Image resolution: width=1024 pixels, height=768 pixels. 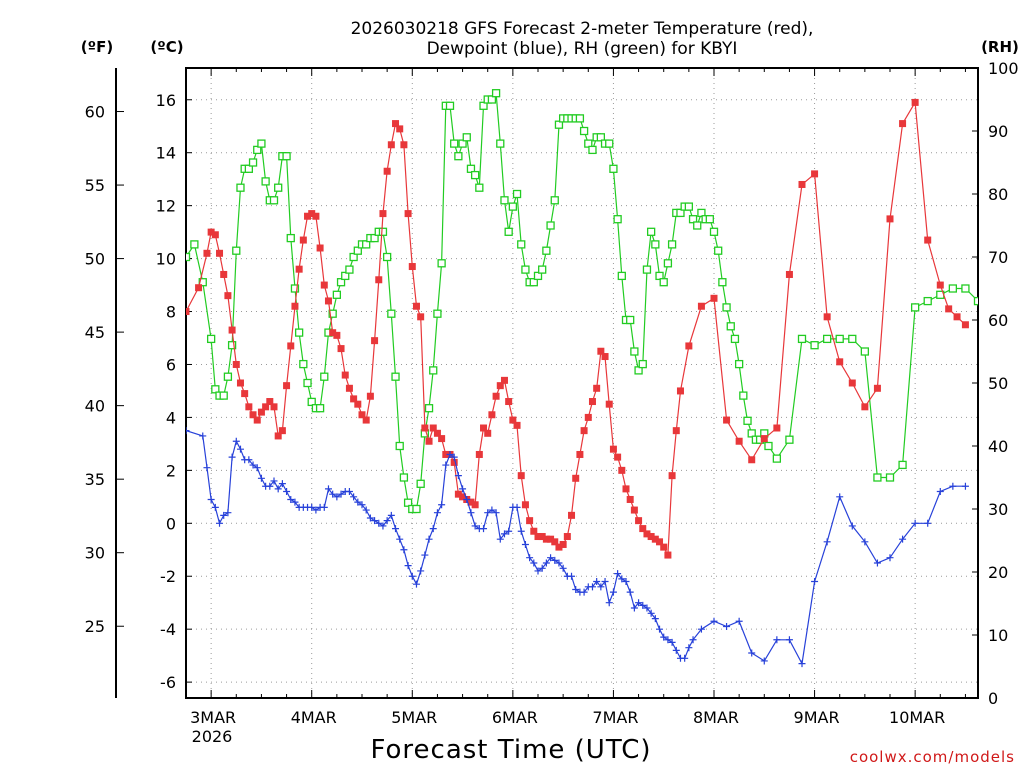 What do you see at coordinates (917, 717) in the screenshot?
I see `time-tick-label: 10MAR` at bounding box center [917, 717].